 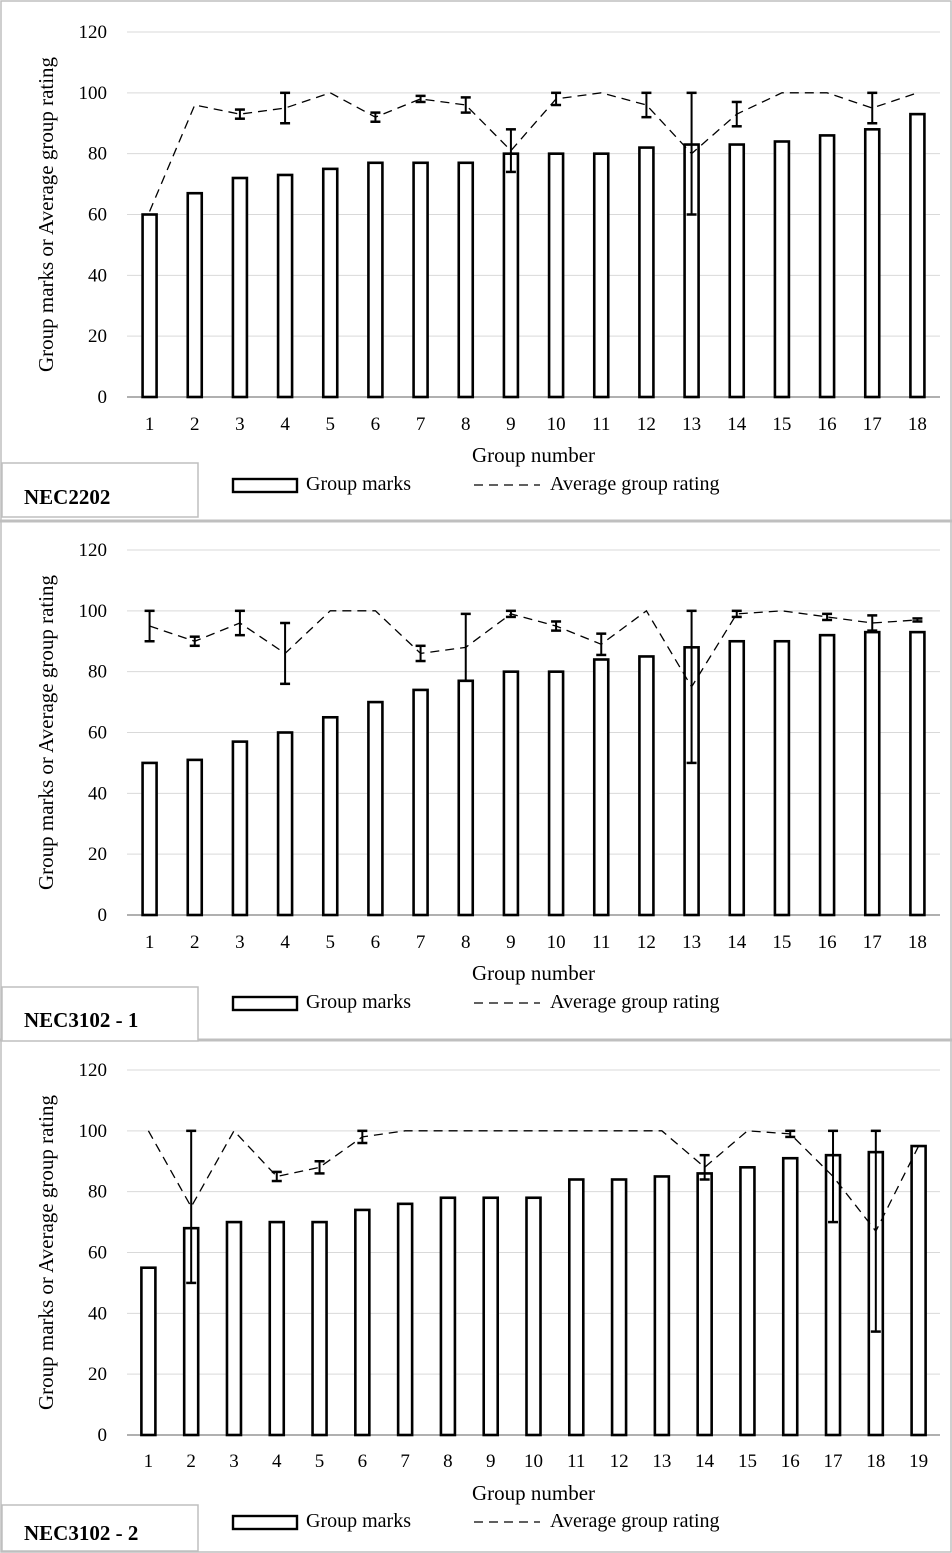 What do you see at coordinates (97, 1313) in the screenshot?
I see `y-tick-label: 40` at bounding box center [97, 1313].